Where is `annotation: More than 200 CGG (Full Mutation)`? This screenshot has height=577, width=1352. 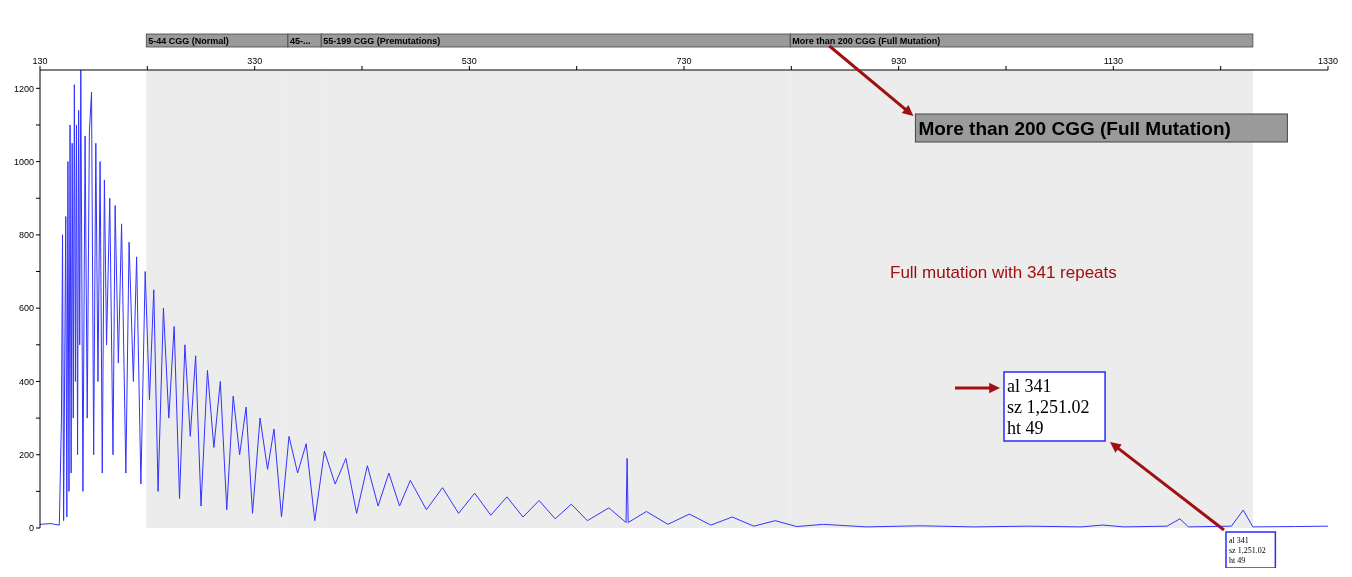
annotation: More than 200 CGG (Full Mutation) is located at coordinates (1074, 128).